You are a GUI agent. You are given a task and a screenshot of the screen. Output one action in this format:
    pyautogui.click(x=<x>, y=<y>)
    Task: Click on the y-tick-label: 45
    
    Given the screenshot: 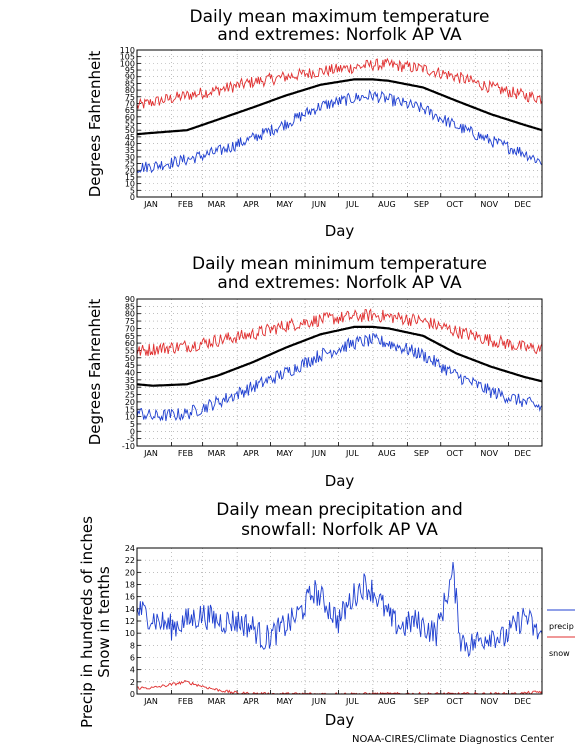 What is the action you would take?
    pyautogui.click(x=130, y=137)
    